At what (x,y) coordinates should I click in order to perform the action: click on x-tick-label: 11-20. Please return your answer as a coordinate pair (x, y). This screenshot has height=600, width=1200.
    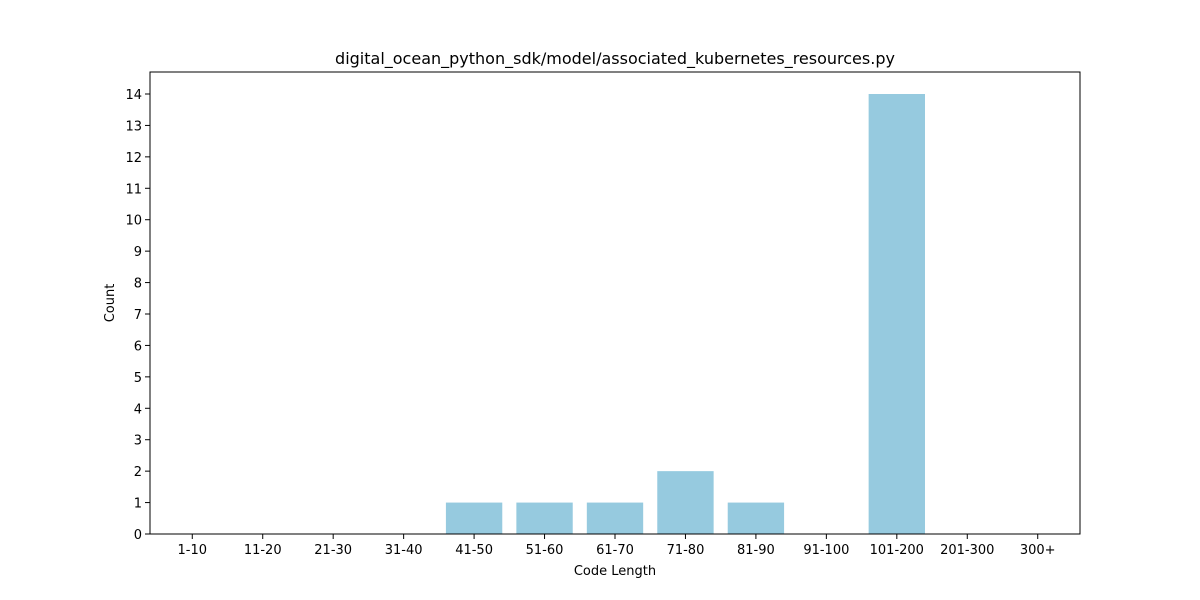
    Looking at the image, I should click on (263, 550).